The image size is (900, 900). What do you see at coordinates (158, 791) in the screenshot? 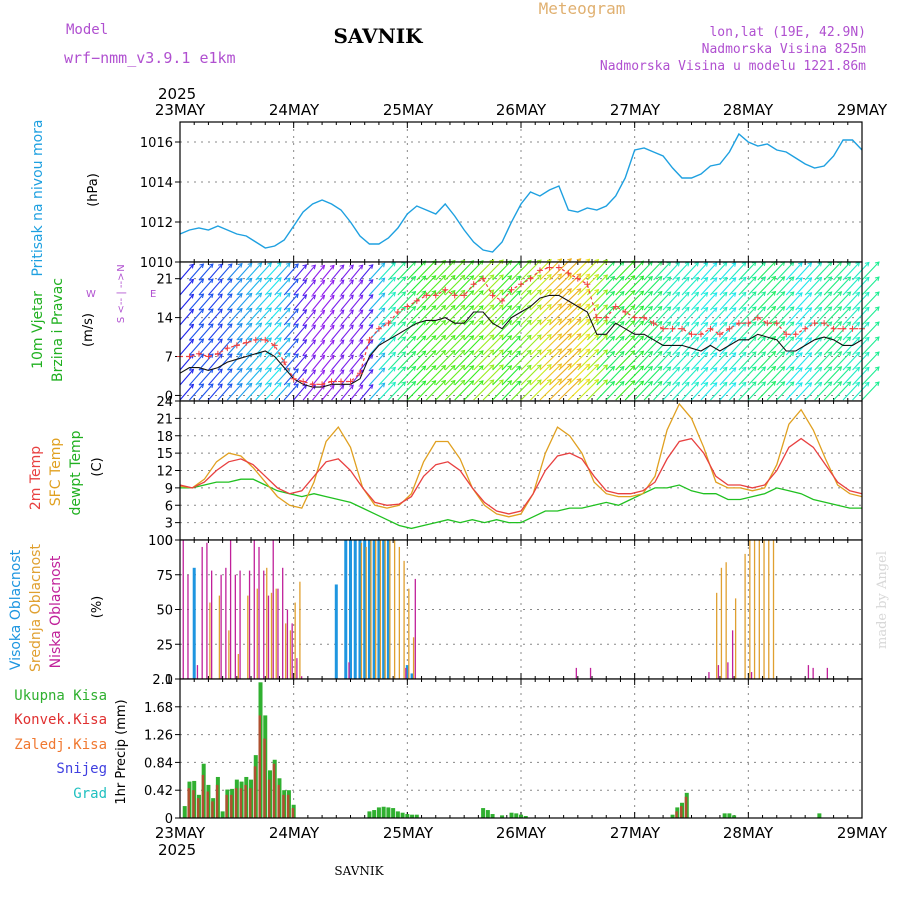
I see `y-tick-label: 0.42` at bounding box center [158, 791].